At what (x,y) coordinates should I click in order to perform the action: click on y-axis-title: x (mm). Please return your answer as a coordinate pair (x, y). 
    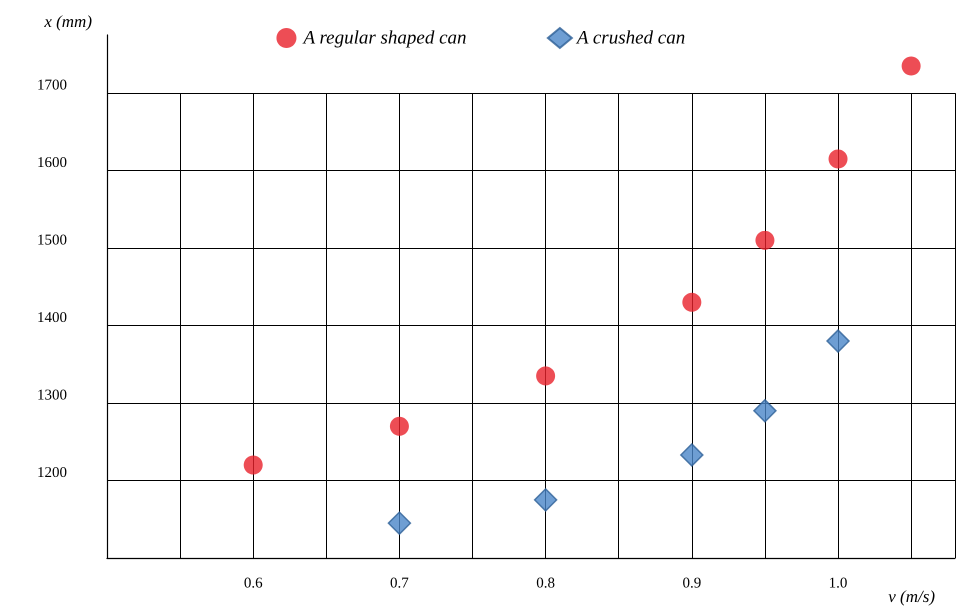
    Looking at the image, I should click on (67, 21).